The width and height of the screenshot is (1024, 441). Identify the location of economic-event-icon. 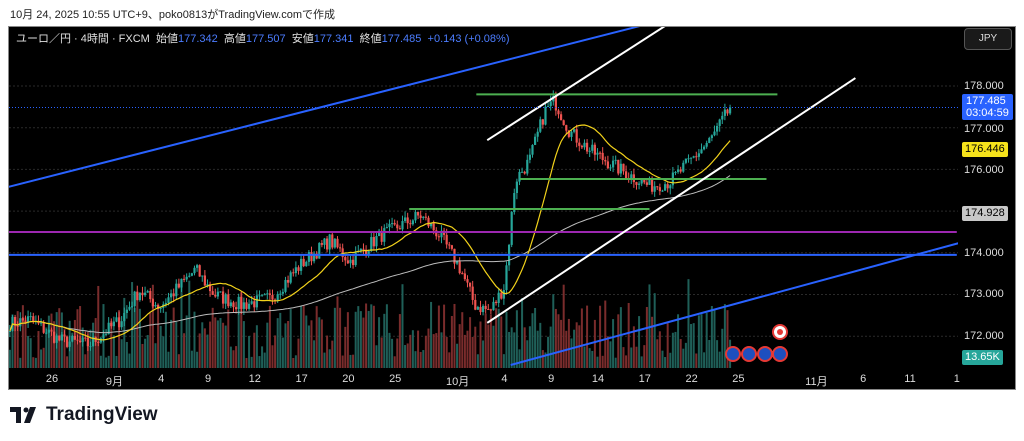
(780, 354).